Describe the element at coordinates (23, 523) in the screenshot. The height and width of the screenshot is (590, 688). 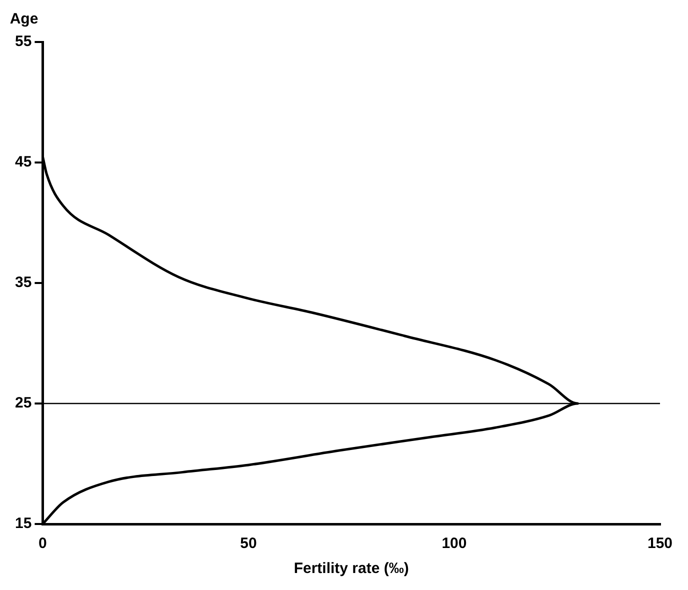
I see `y-tick-label: 15` at that location.